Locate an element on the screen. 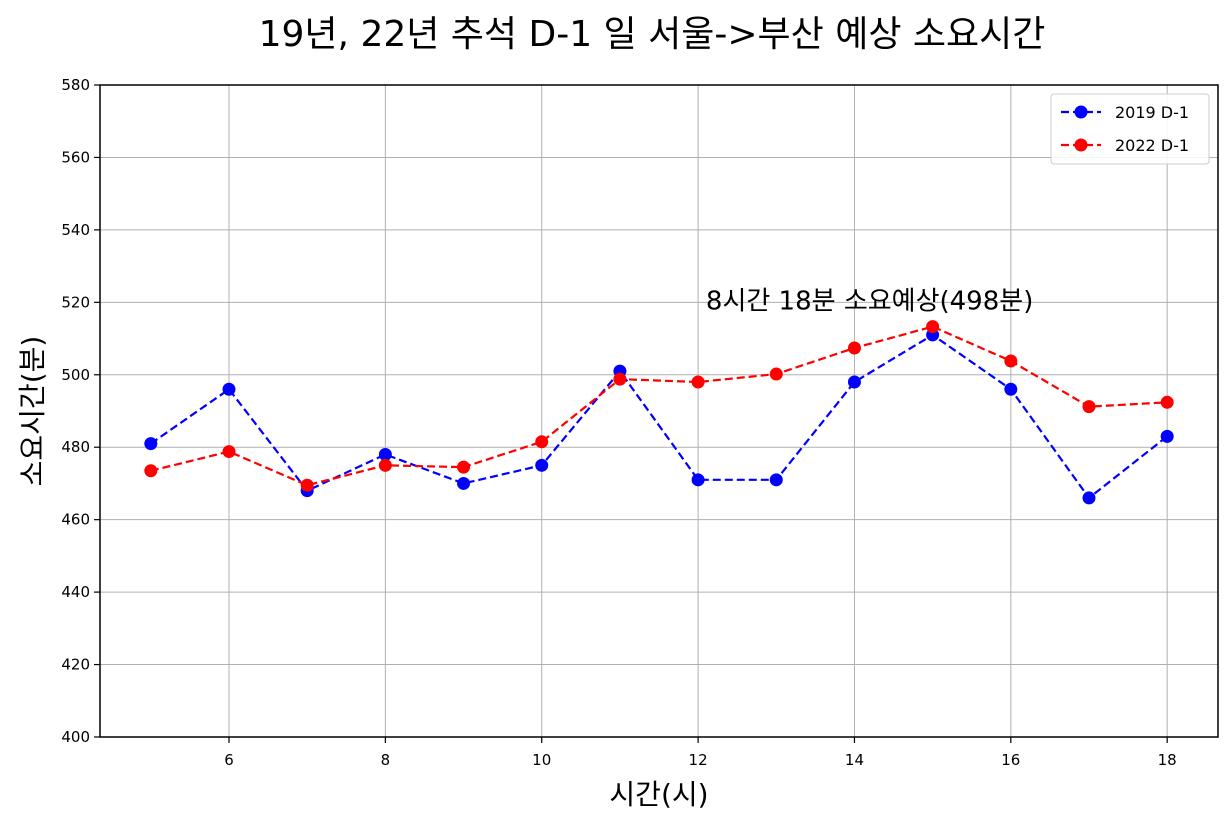  y-tick-label: 540 is located at coordinates (75, 230).